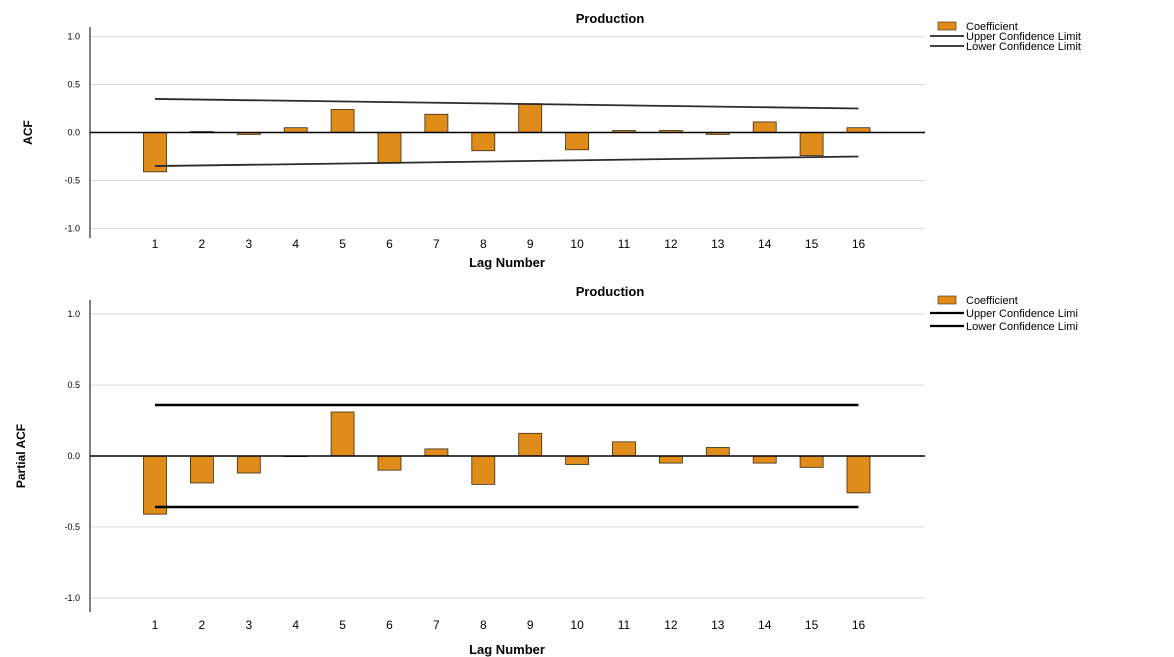 The image size is (1174, 657). I want to click on lower-confidence-limit-line, so click(506, 161).